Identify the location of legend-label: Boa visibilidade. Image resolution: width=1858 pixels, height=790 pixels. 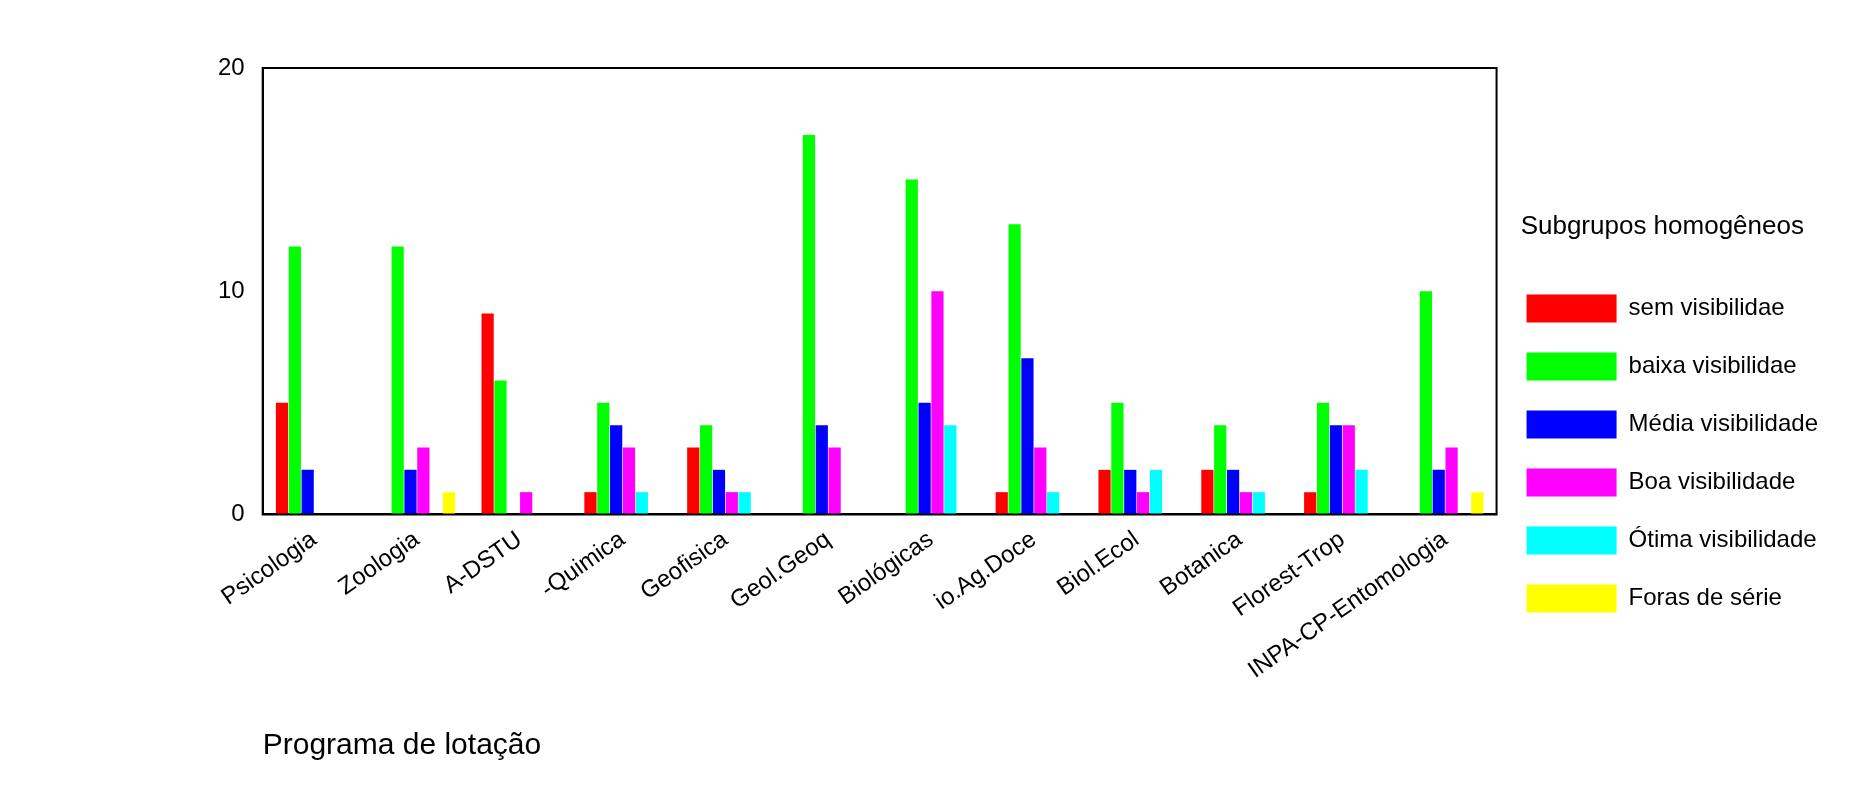
(1712, 481).